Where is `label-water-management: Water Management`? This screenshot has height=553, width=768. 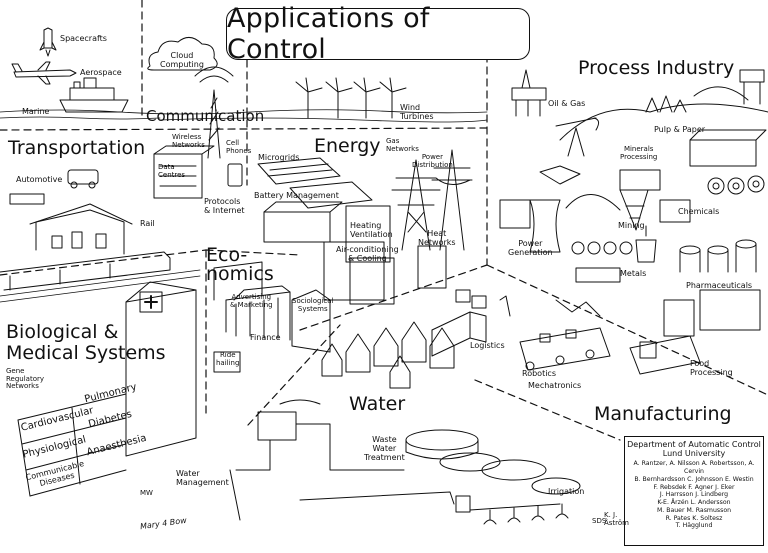 label-water-management: Water Management is located at coordinates (202, 478).